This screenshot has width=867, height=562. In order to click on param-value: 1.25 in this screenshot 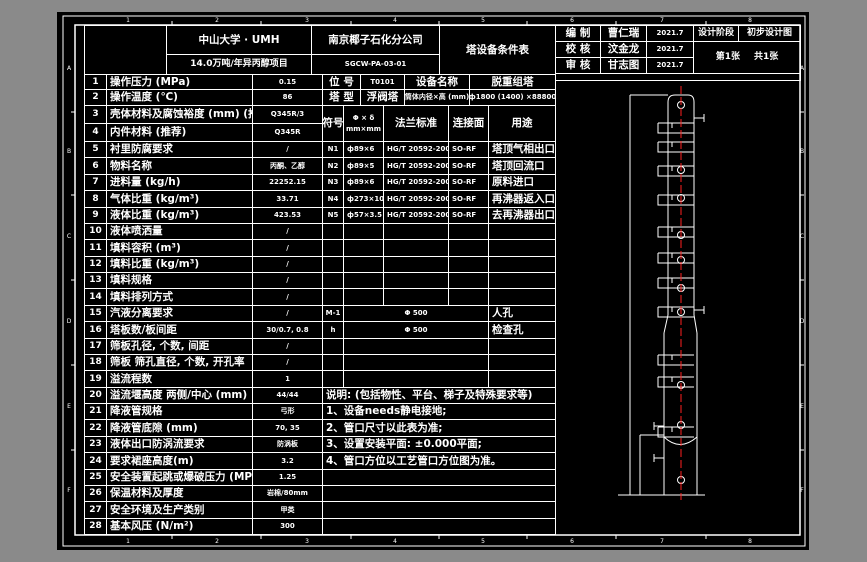, I will do `click(287, 477)`.